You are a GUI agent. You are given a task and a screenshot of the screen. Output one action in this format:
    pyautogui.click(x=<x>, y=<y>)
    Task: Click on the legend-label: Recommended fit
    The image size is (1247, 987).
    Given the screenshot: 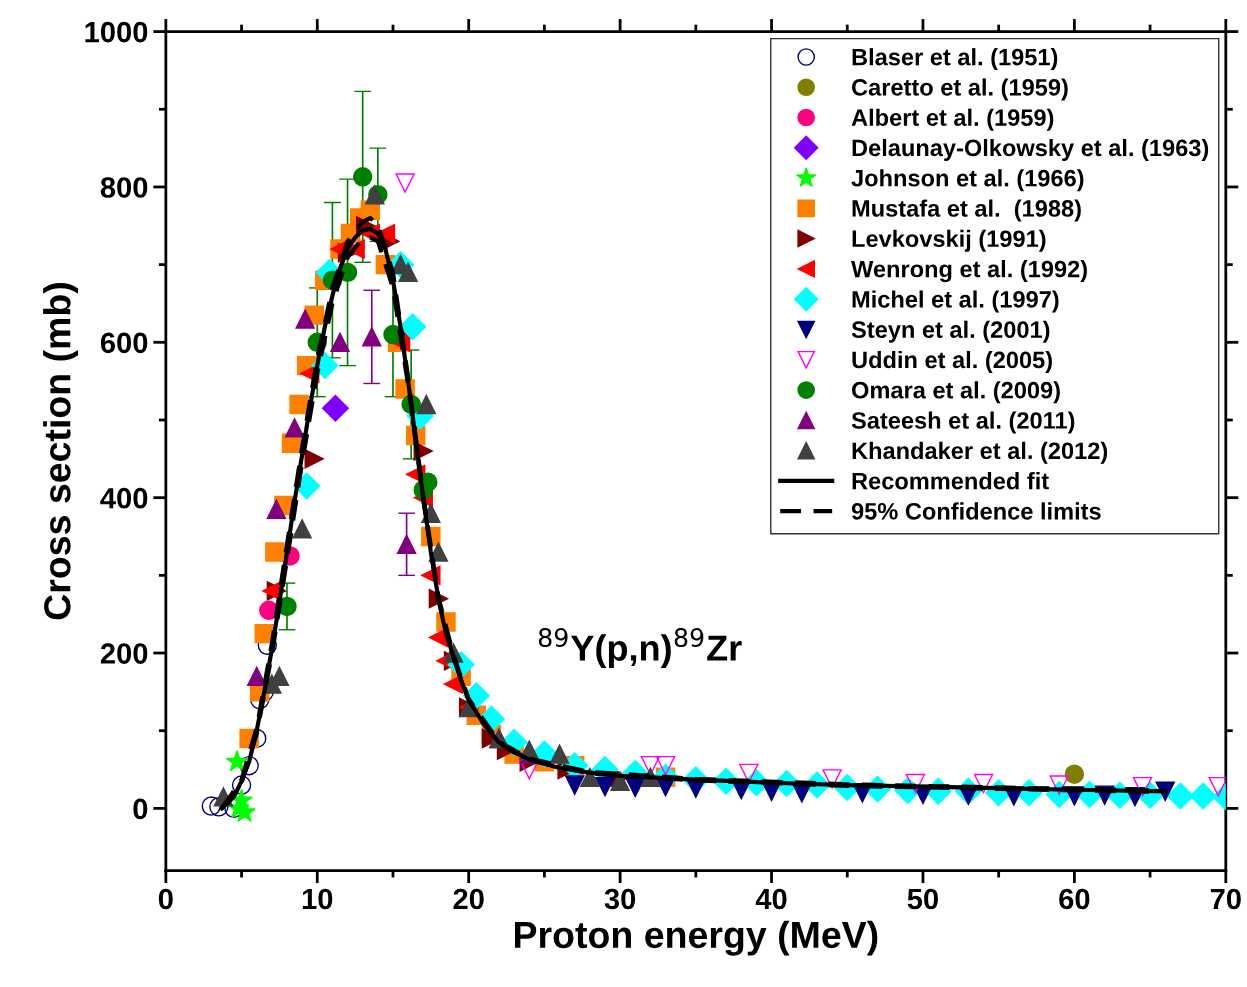 What is the action you would take?
    pyautogui.click(x=950, y=481)
    